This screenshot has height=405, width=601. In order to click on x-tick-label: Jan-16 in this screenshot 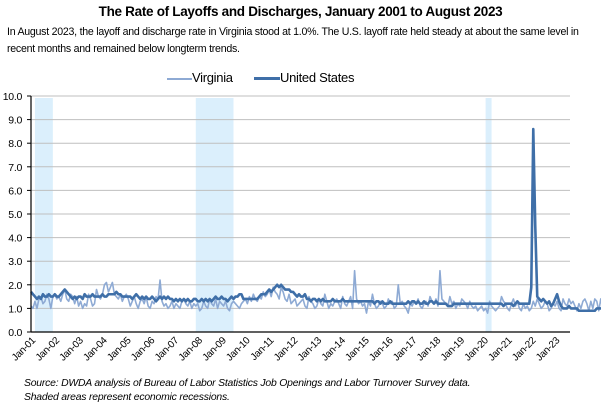, I will do `click(381, 349)`.